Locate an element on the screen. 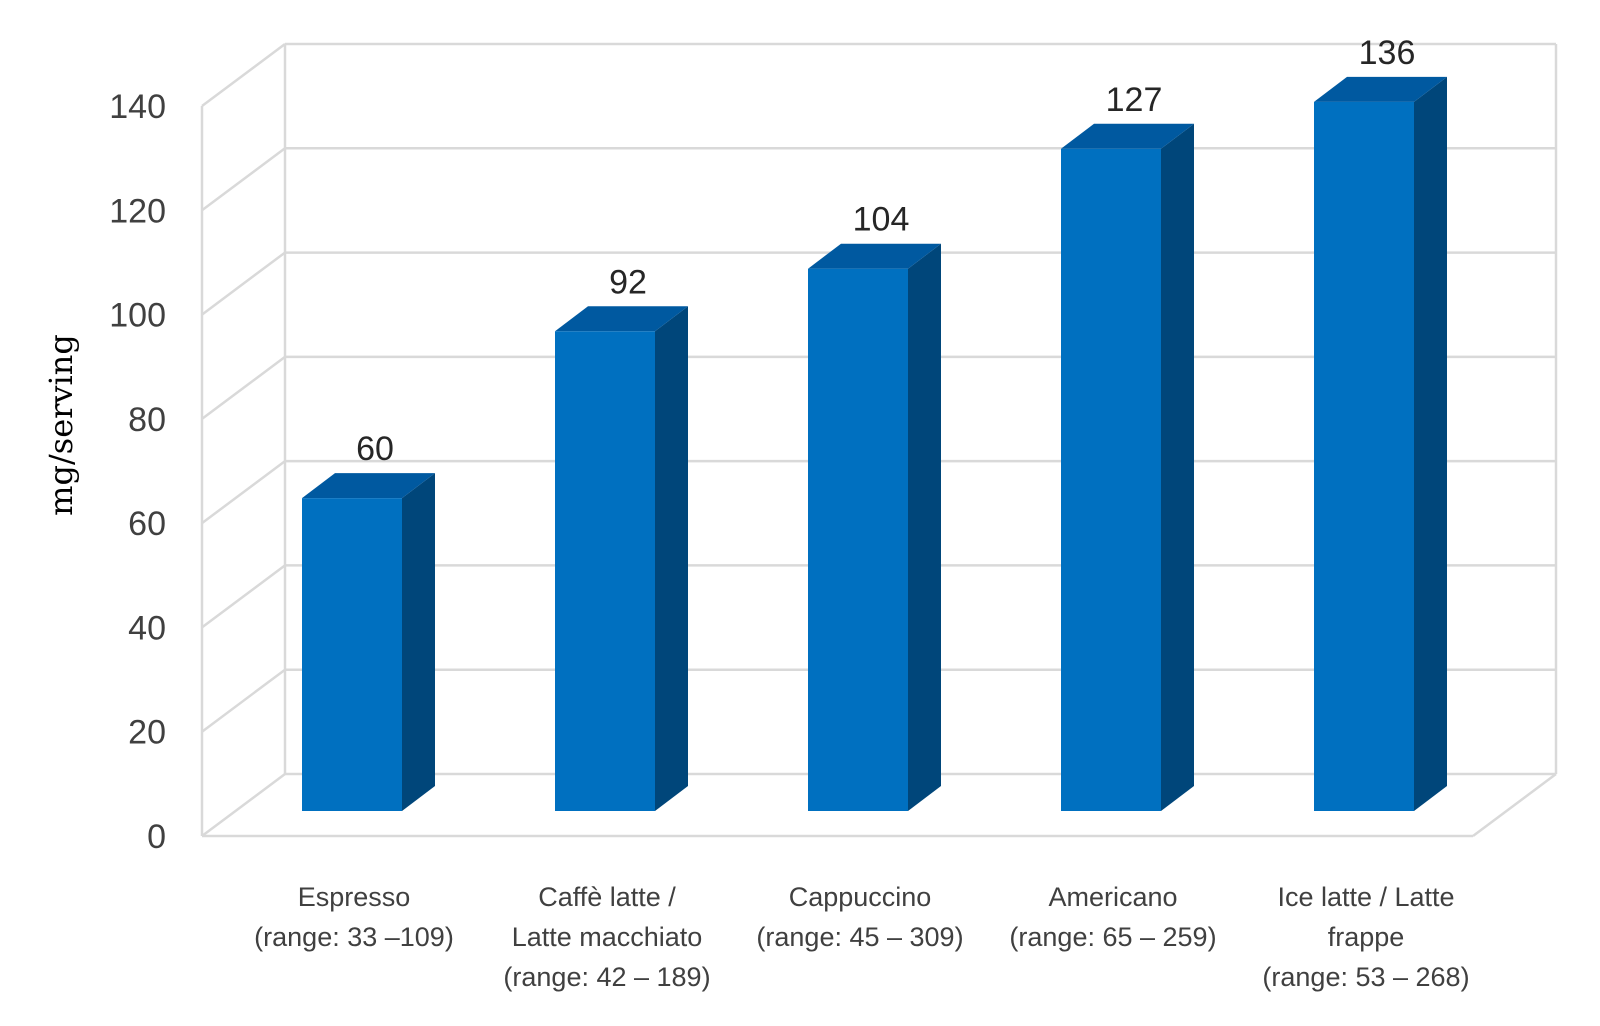  x-category-label: Espresso (range: 33 –109) is located at coordinates (354, 917).